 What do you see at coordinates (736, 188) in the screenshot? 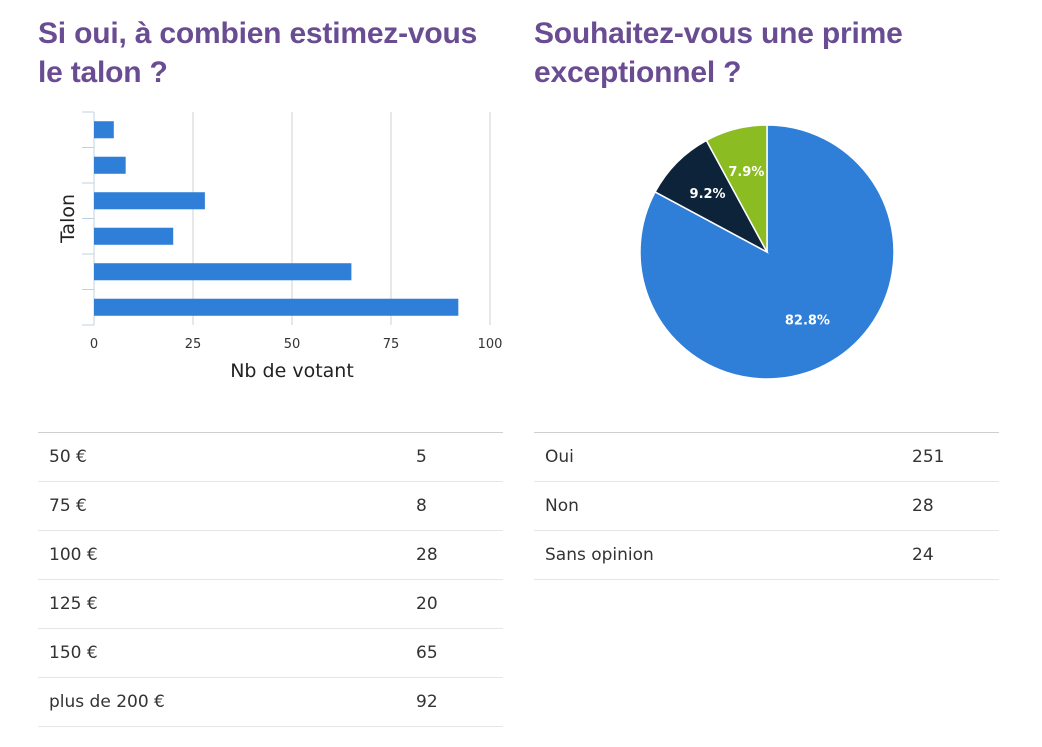
I see `pie-slice` at bounding box center [736, 188].